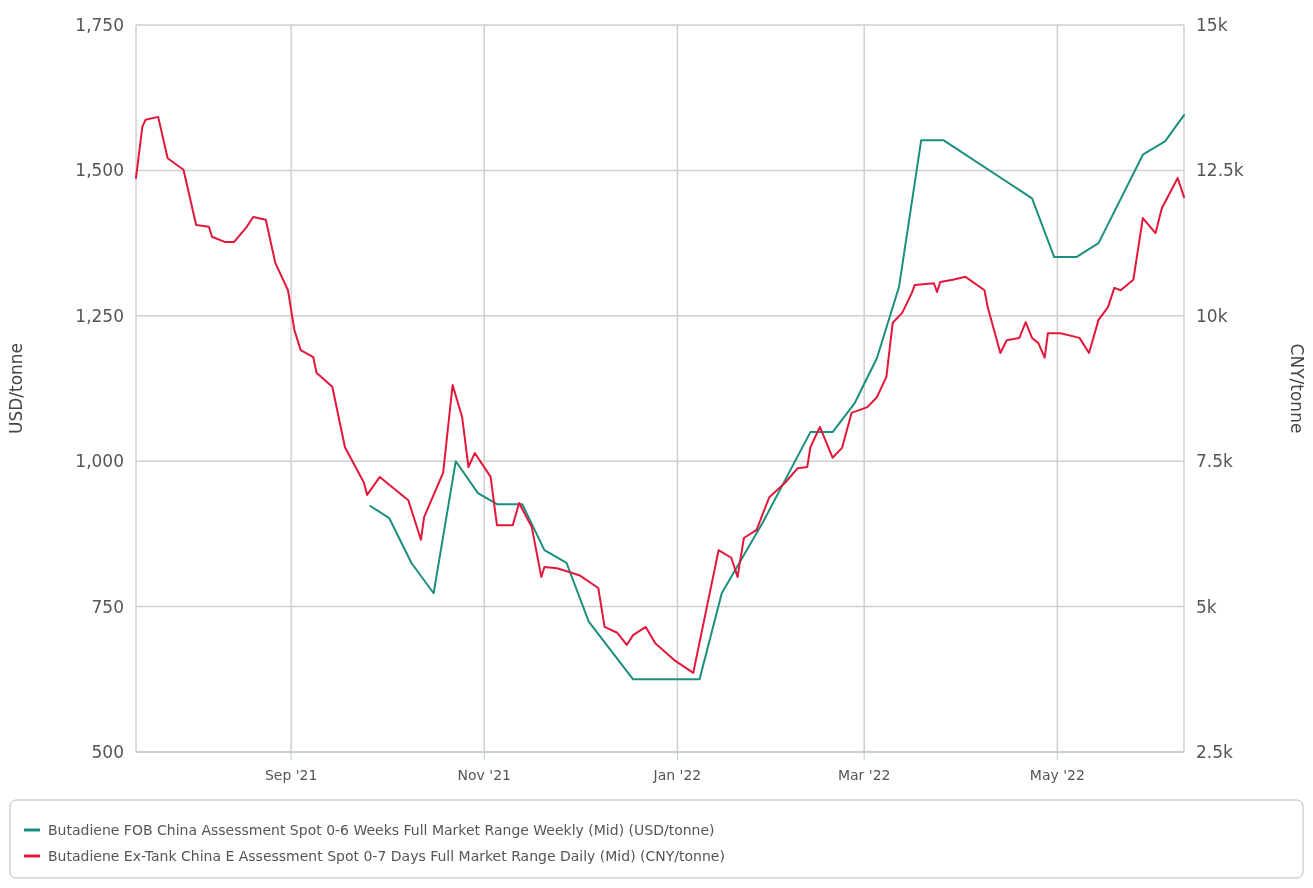 The image size is (1313, 888). I want to click on x-tick-label: Jan '22, so click(677, 775).